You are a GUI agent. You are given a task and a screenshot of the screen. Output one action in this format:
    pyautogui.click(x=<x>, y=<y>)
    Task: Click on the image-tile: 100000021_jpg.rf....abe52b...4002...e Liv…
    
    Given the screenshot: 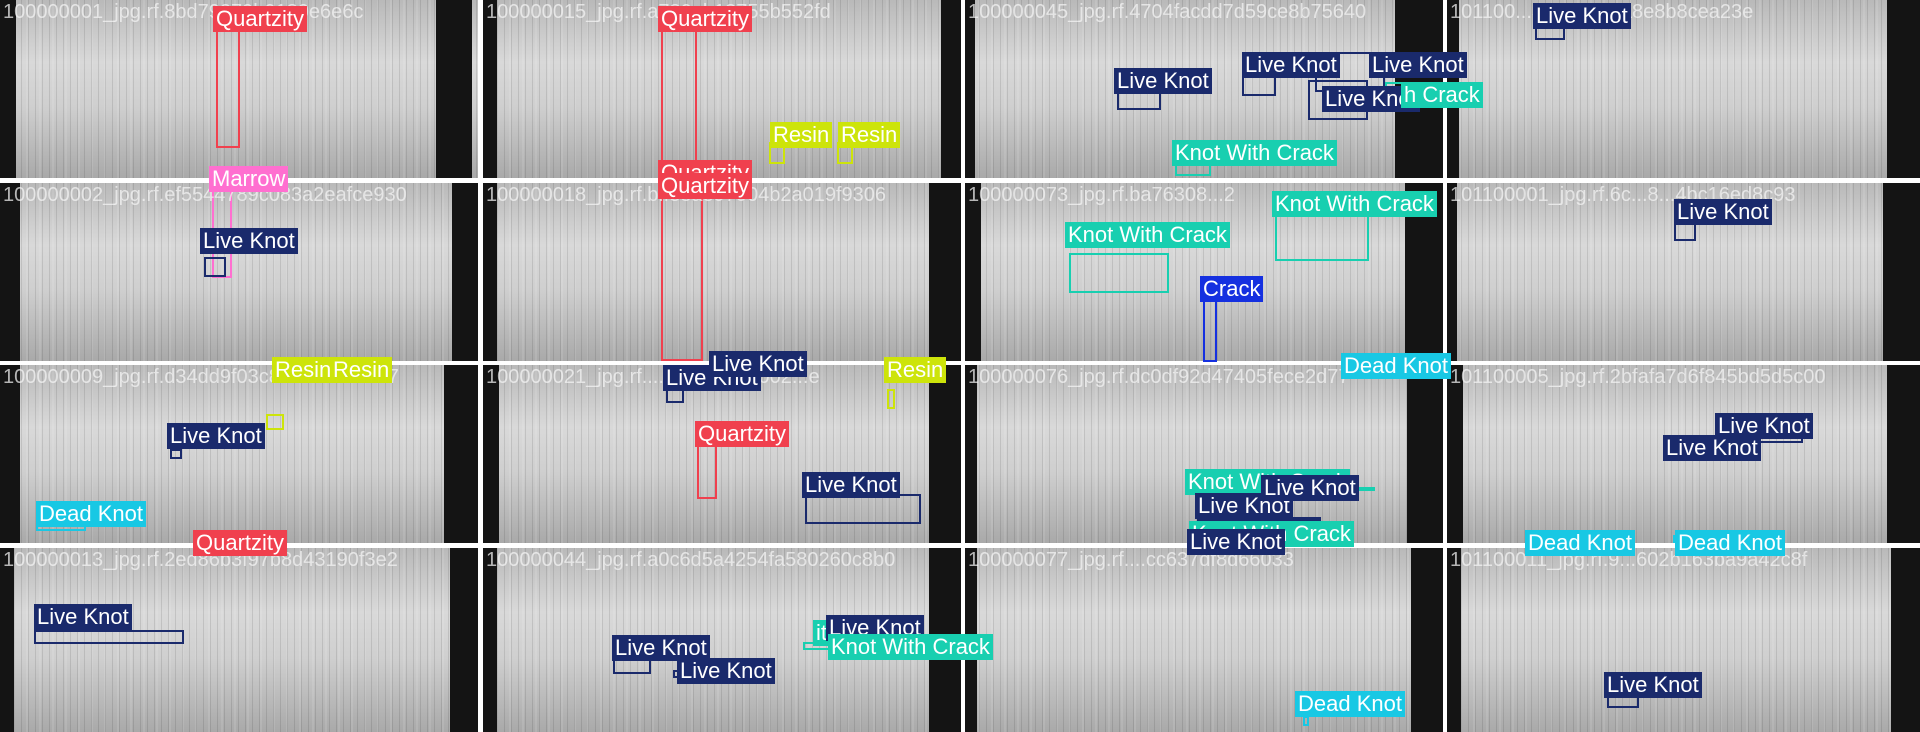 What is the action you would take?
    pyautogui.click(x=722, y=447)
    